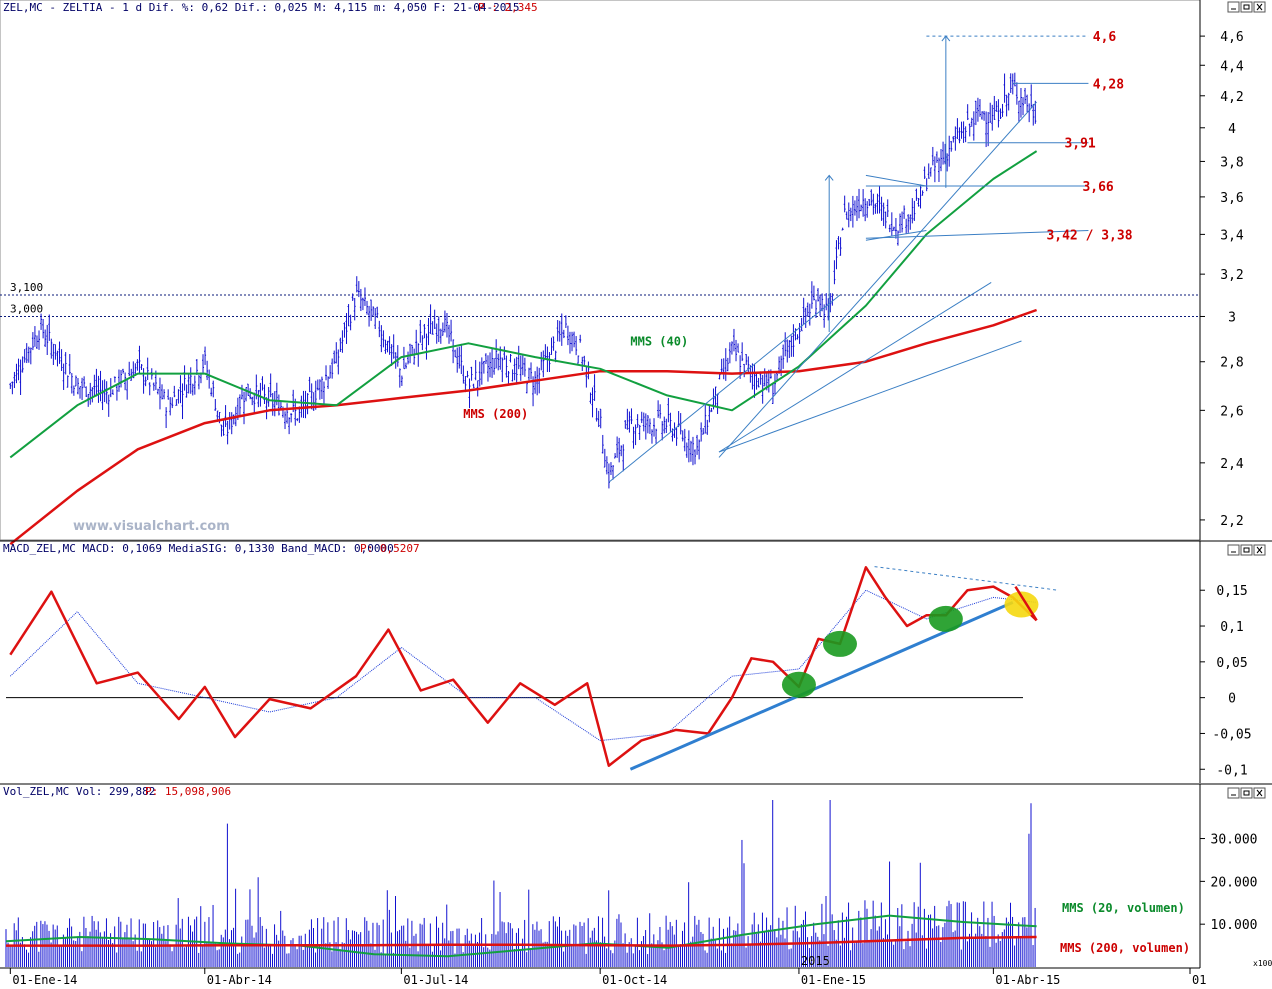 The height and width of the screenshot is (989, 1272). I want to click on price-y-tick-label: 2,2, so click(1231, 521).